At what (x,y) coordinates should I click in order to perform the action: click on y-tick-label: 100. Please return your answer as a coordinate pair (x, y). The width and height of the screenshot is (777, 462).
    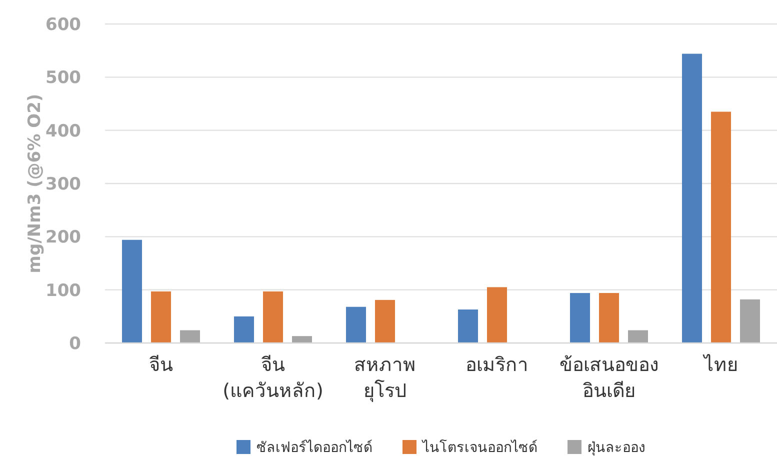
    Looking at the image, I should click on (64, 290).